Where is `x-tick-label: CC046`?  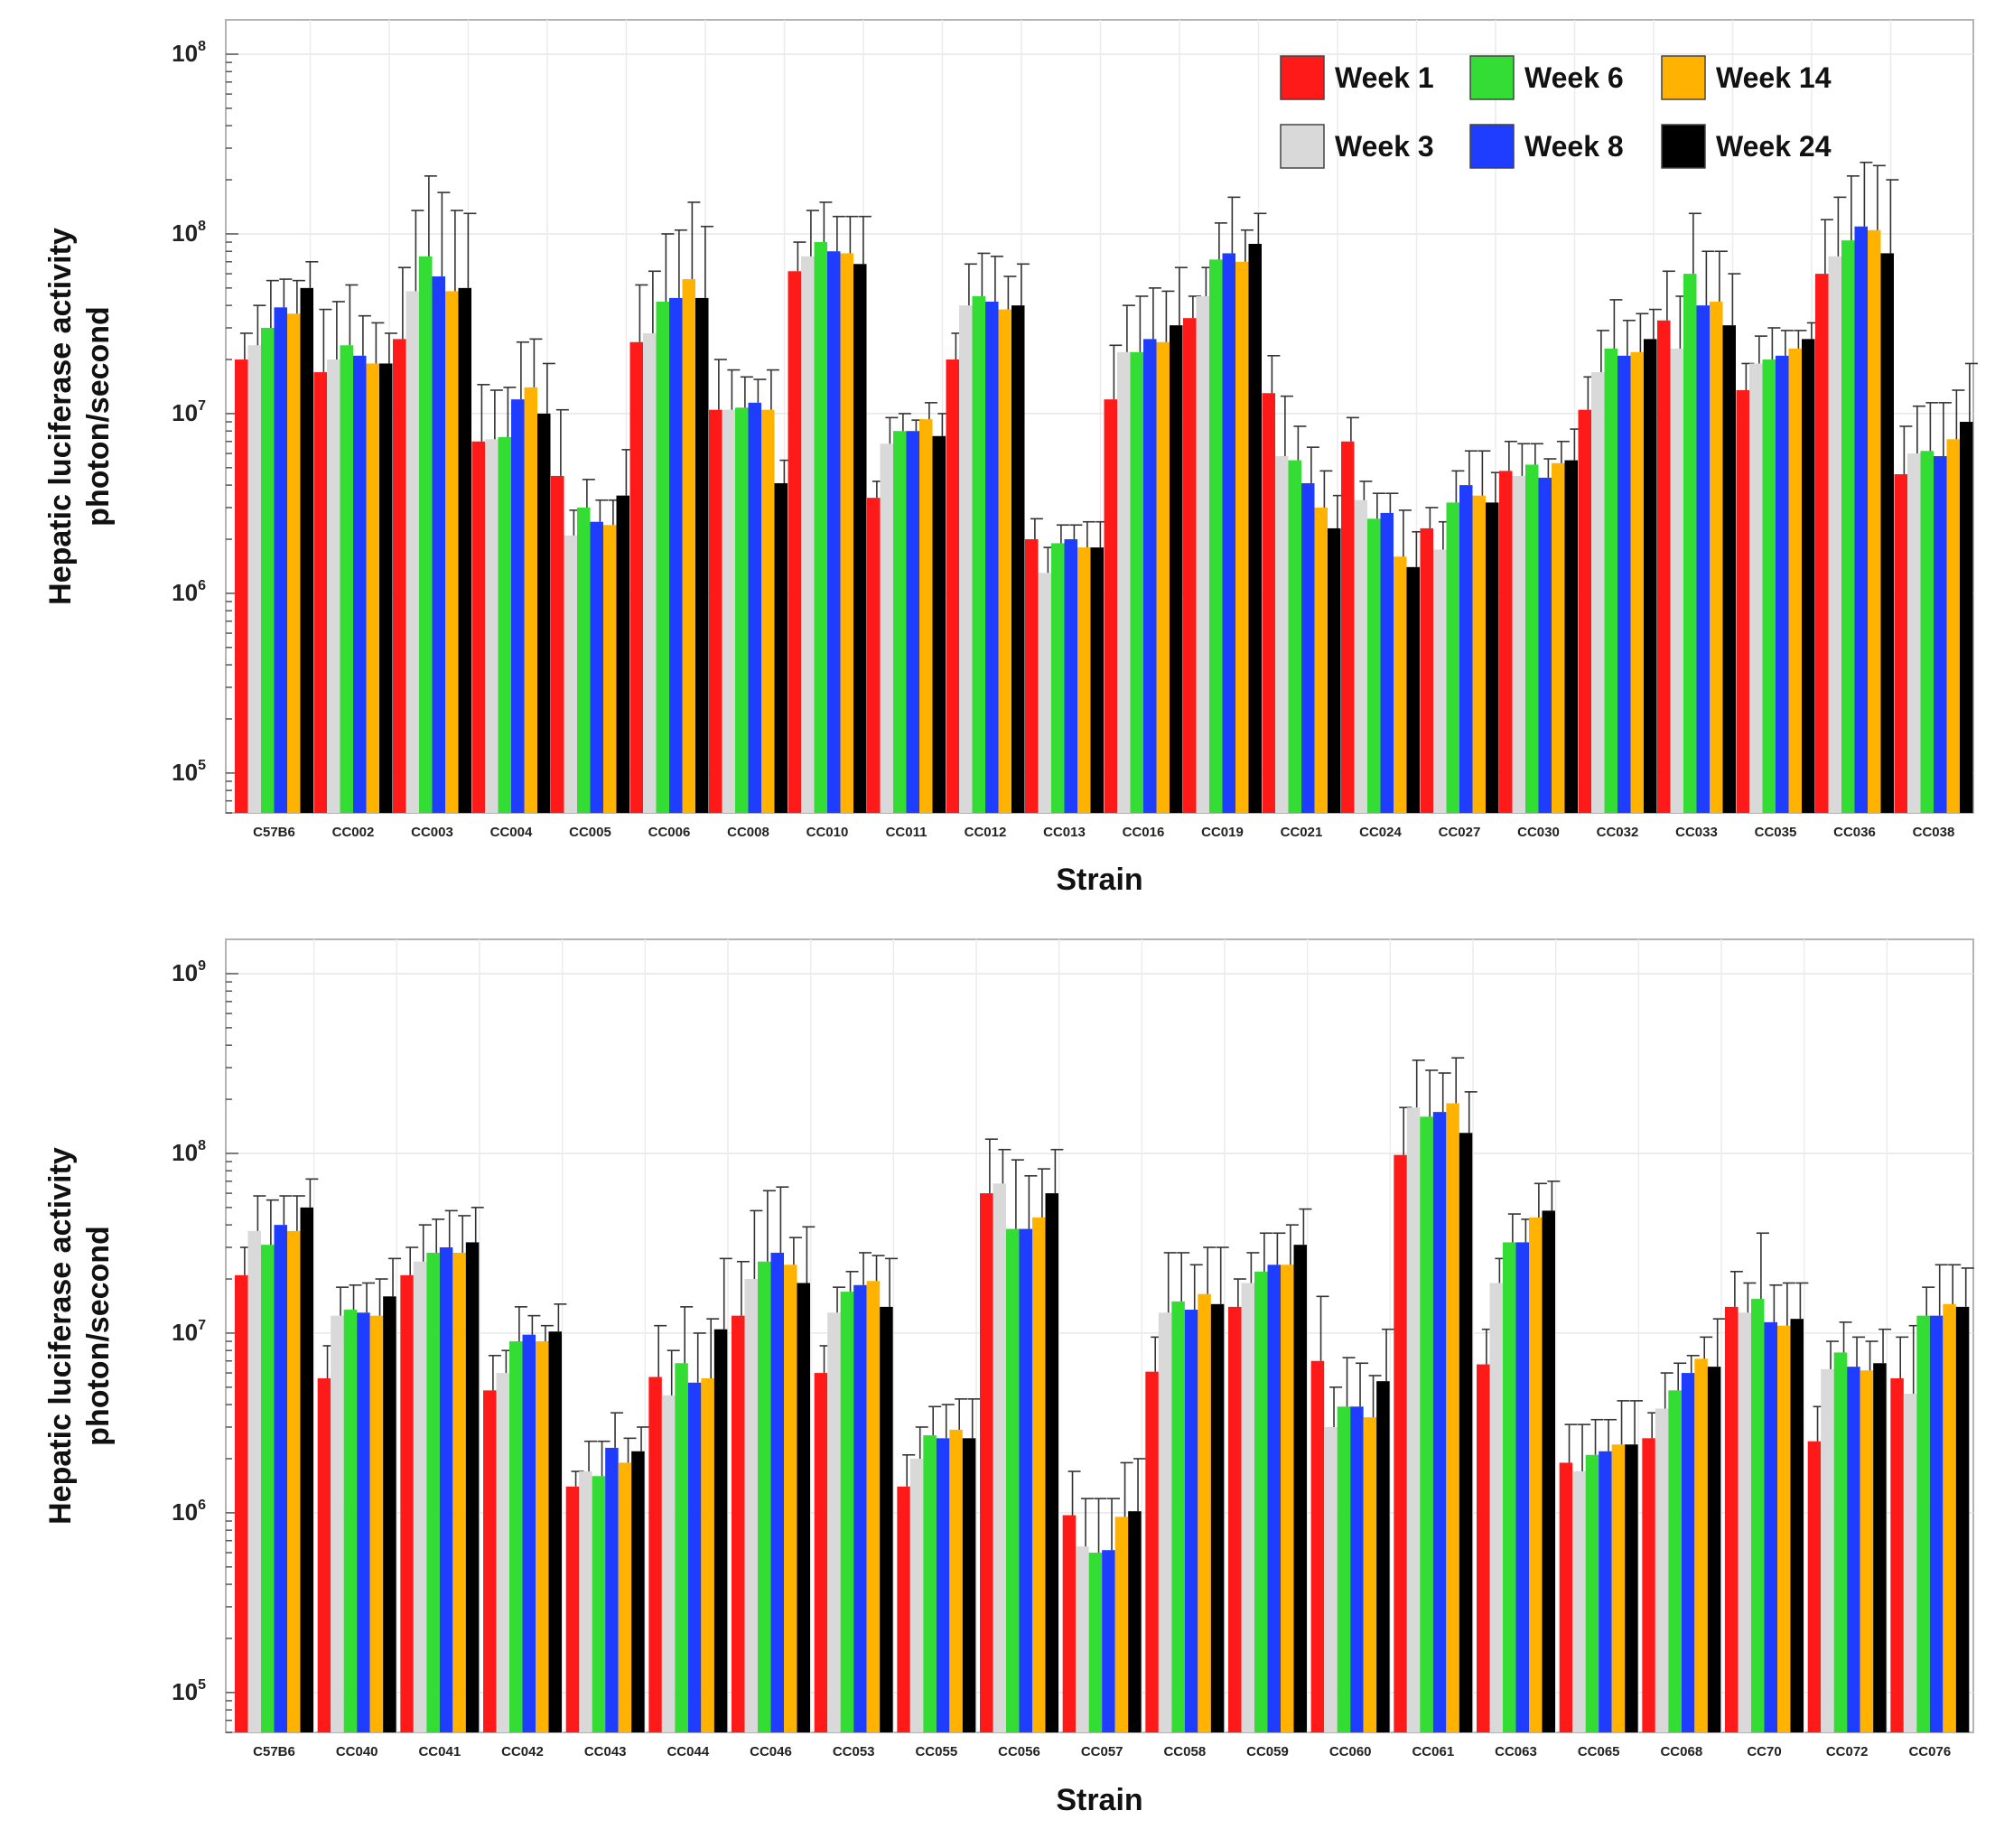 x-tick-label: CC046 is located at coordinates (771, 1751).